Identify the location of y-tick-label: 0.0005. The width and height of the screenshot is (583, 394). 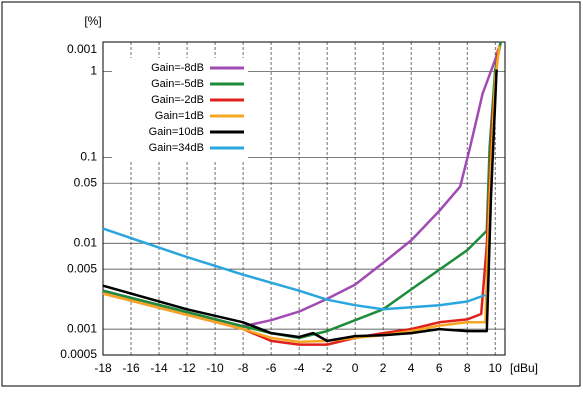
(78, 354).